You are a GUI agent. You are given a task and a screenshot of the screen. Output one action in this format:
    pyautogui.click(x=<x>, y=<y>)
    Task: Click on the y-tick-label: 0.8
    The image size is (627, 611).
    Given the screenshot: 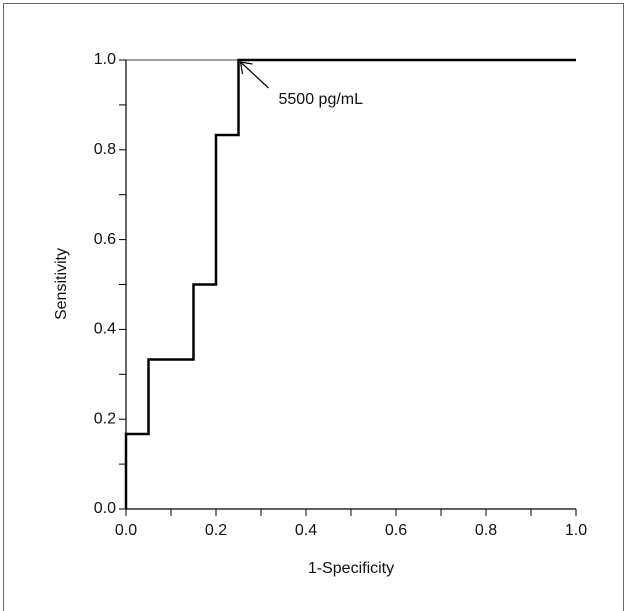 What is the action you would take?
    pyautogui.click(x=105, y=149)
    